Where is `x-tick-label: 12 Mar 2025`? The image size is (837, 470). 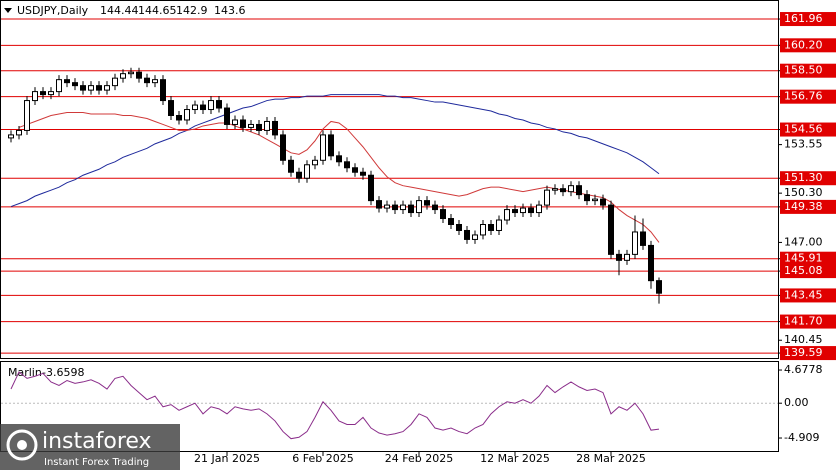
x-tick-label: 12 Mar 2025 is located at coordinates (515, 458).